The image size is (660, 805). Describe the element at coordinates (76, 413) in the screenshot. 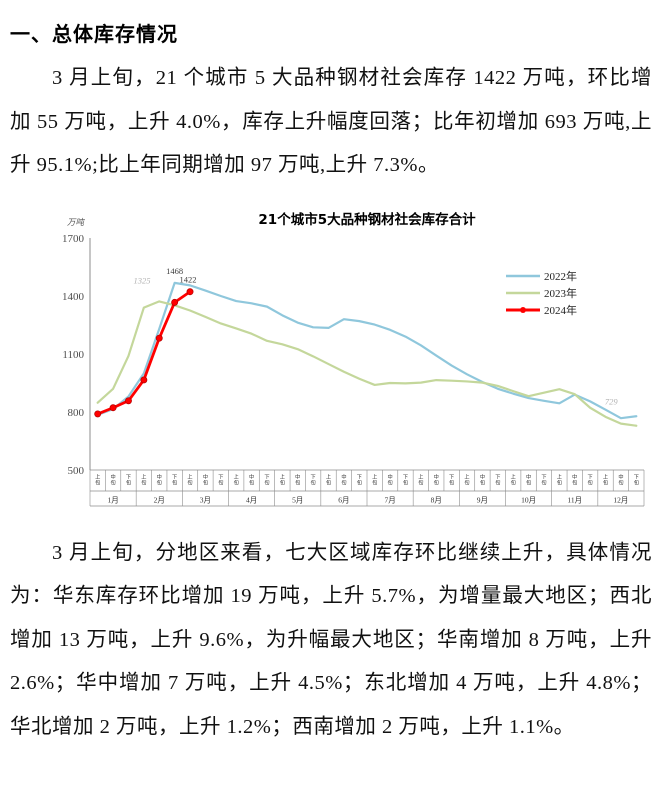

I see `y-tick-label: 800` at that location.